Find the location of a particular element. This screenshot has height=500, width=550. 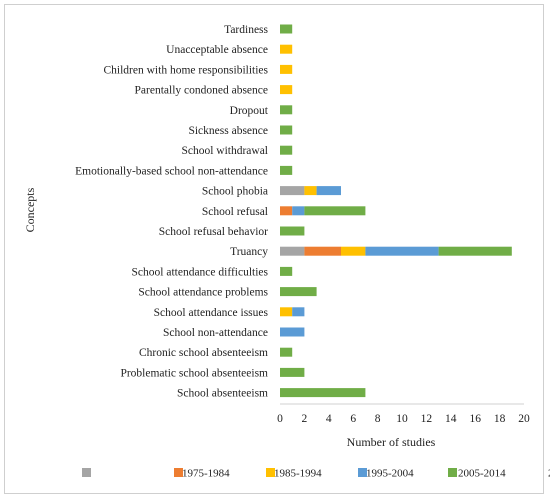

bar-sickness-absence-2015-2023 is located at coordinates (286, 130).